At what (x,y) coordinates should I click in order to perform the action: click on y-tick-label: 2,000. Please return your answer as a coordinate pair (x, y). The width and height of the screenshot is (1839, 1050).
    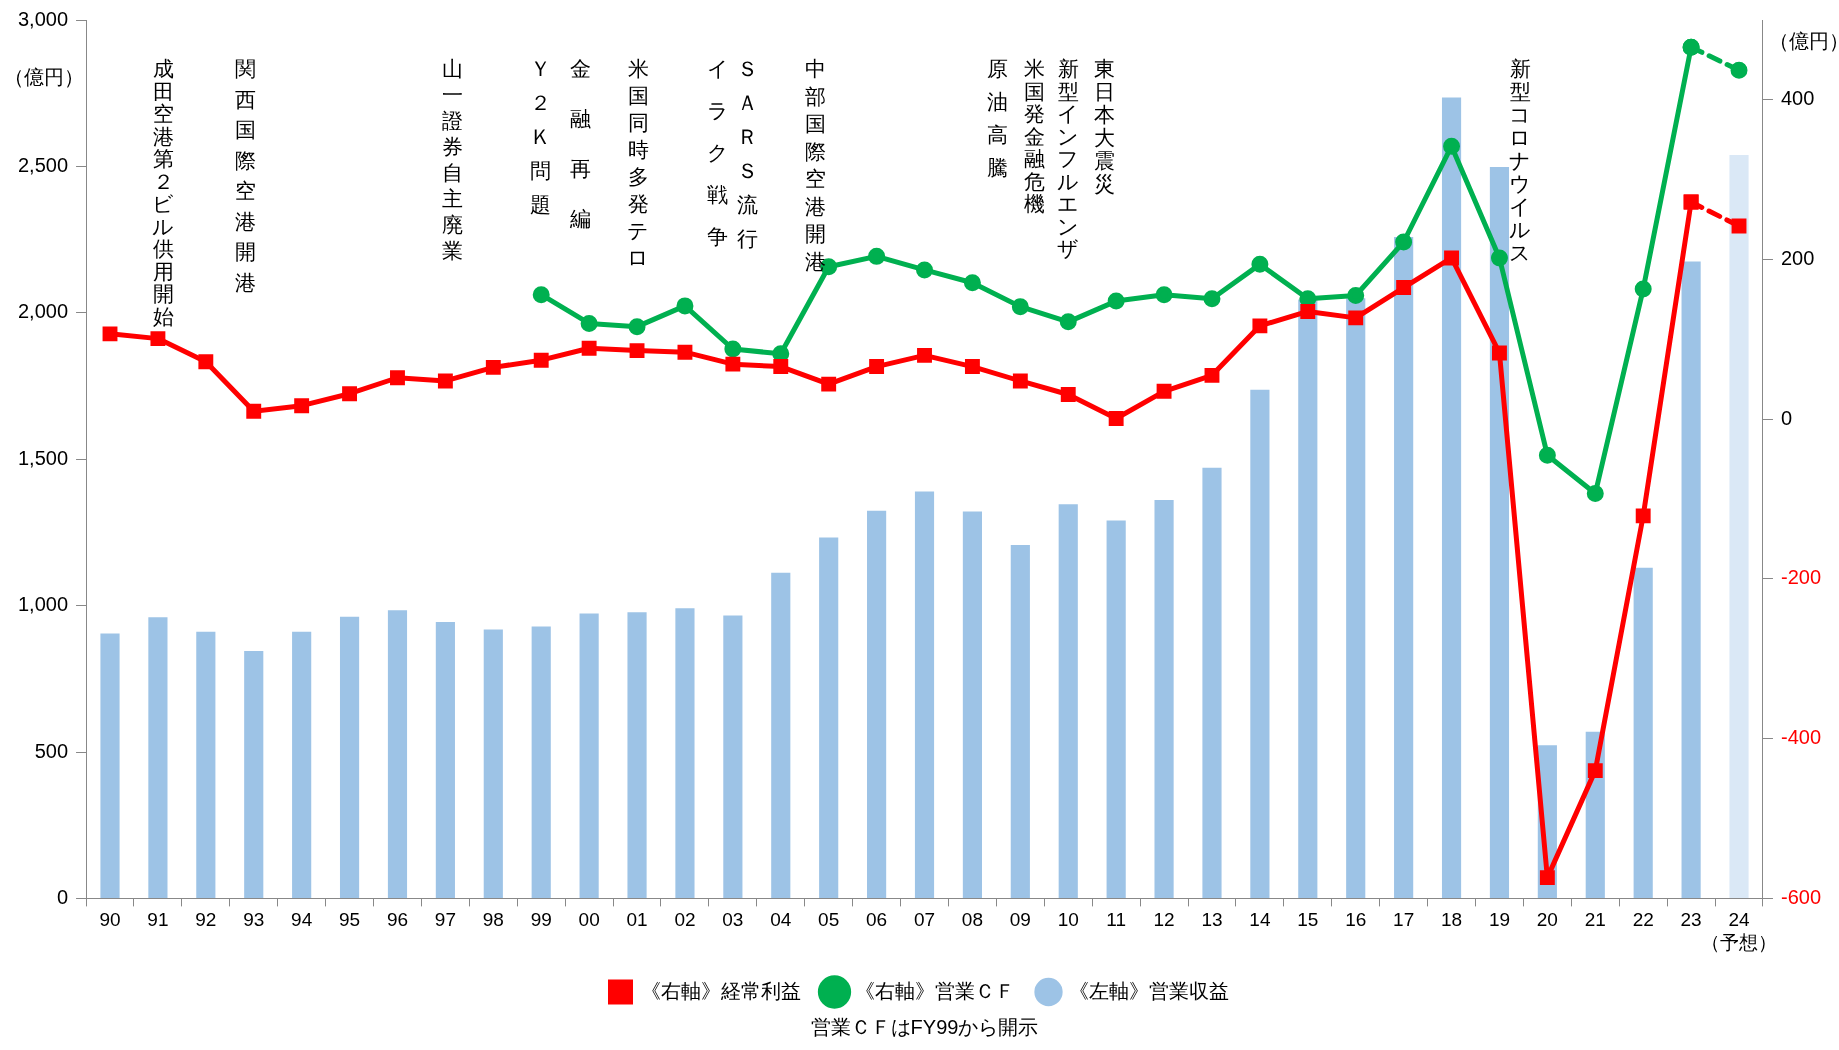
    Looking at the image, I should click on (43, 311).